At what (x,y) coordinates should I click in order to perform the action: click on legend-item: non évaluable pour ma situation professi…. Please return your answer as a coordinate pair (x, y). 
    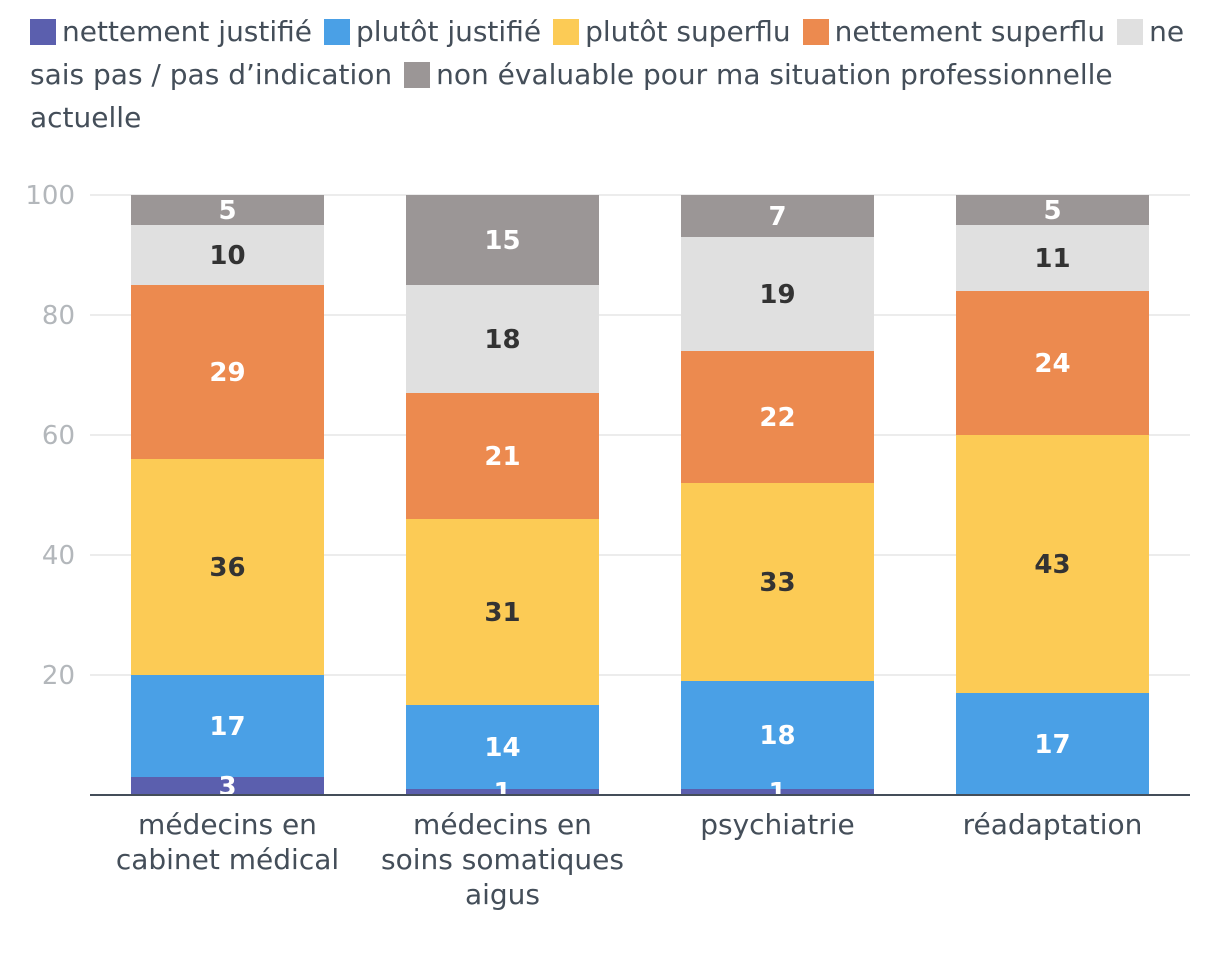
    Looking at the image, I should click on (571, 96).